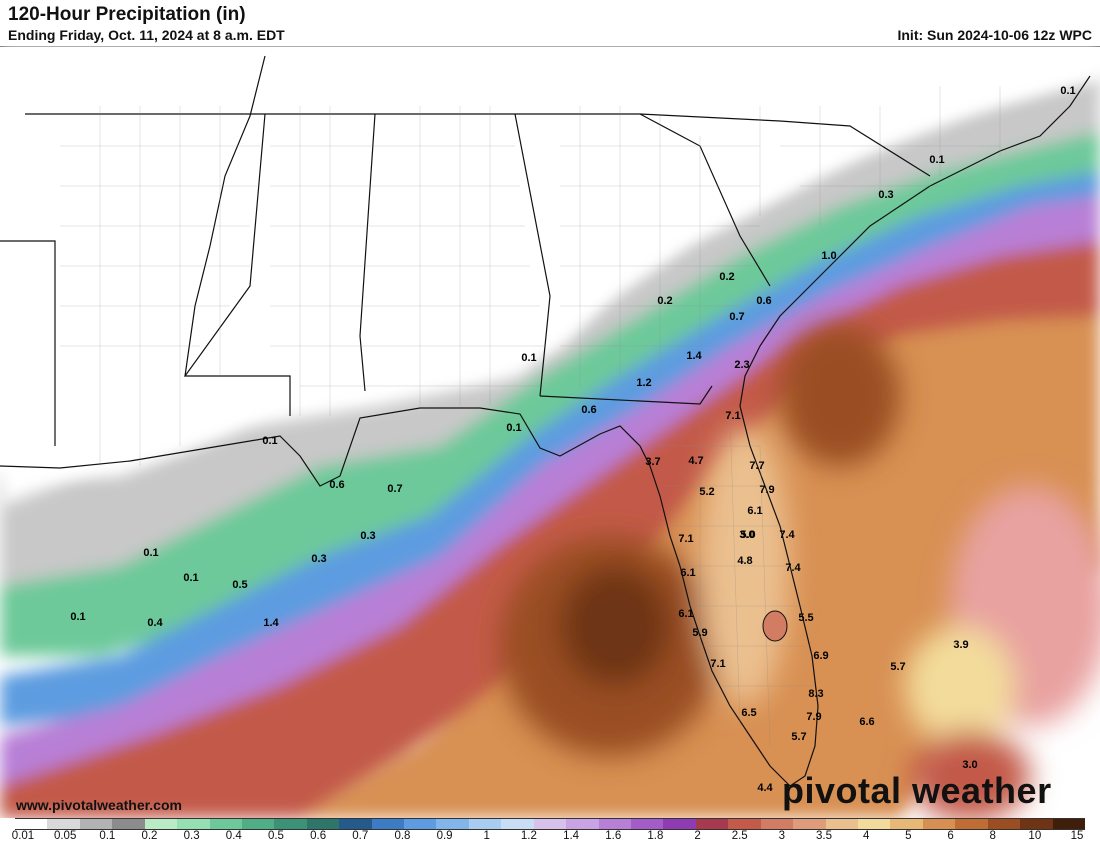  Describe the element at coordinates (765, 788) in the screenshot. I see `precip-value-label: 4.4` at that location.